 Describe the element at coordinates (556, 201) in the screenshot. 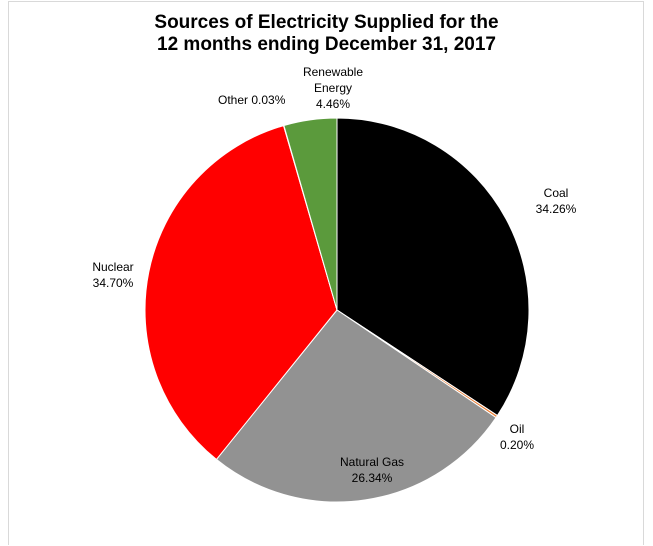

I see `data-label-coal: Coal 34.26%` at that location.